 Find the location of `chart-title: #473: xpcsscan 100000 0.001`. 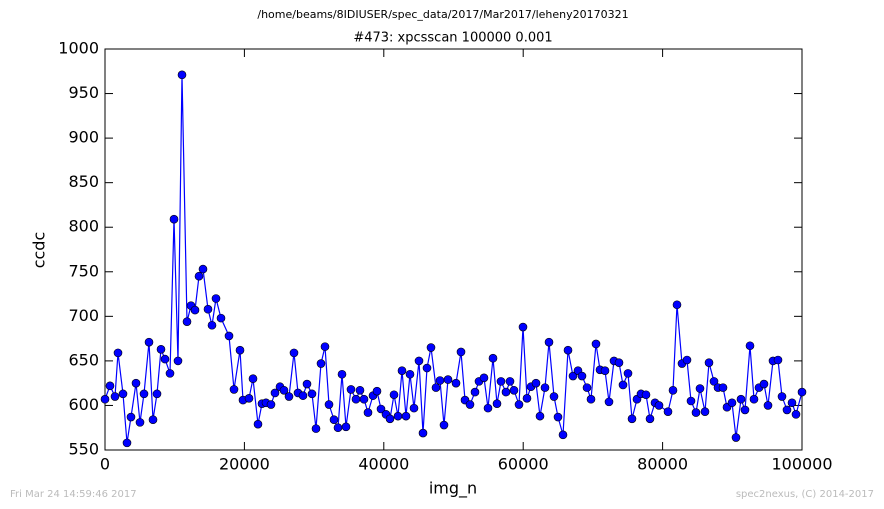

chart-title: #473: xpcsscan 100000 0.001 is located at coordinates (452, 38).